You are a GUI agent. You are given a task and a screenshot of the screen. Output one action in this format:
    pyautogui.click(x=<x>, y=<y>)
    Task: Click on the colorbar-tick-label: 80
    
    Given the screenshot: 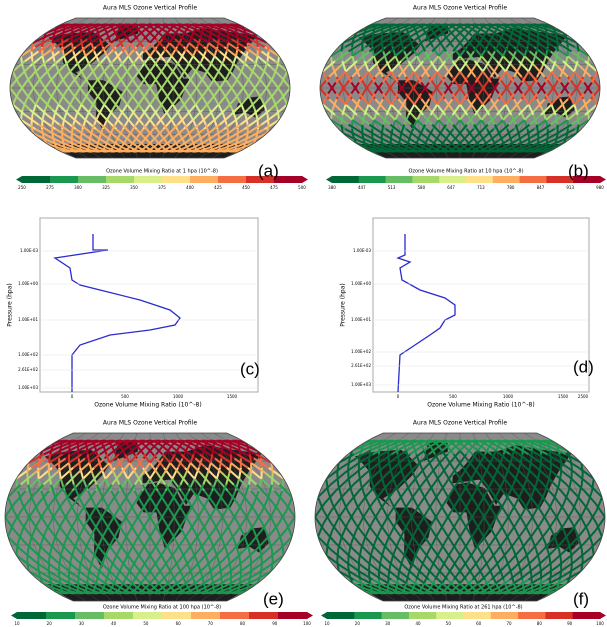 What is the action you would take?
    pyautogui.click(x=243, y=623)
    